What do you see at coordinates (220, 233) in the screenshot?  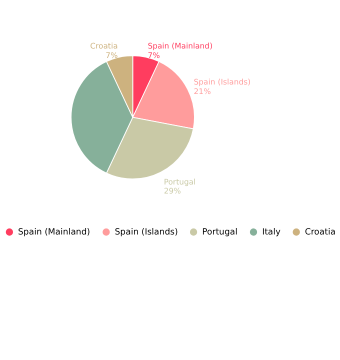 I see `legend-label: Portugal` at bounding box center [220, 233].